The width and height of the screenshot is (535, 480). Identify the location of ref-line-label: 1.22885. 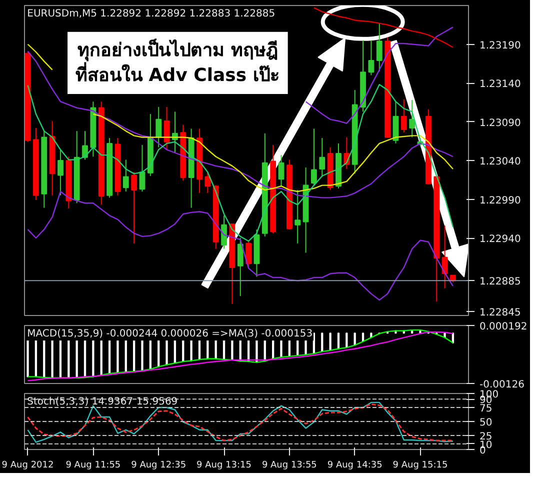
(500, 282).